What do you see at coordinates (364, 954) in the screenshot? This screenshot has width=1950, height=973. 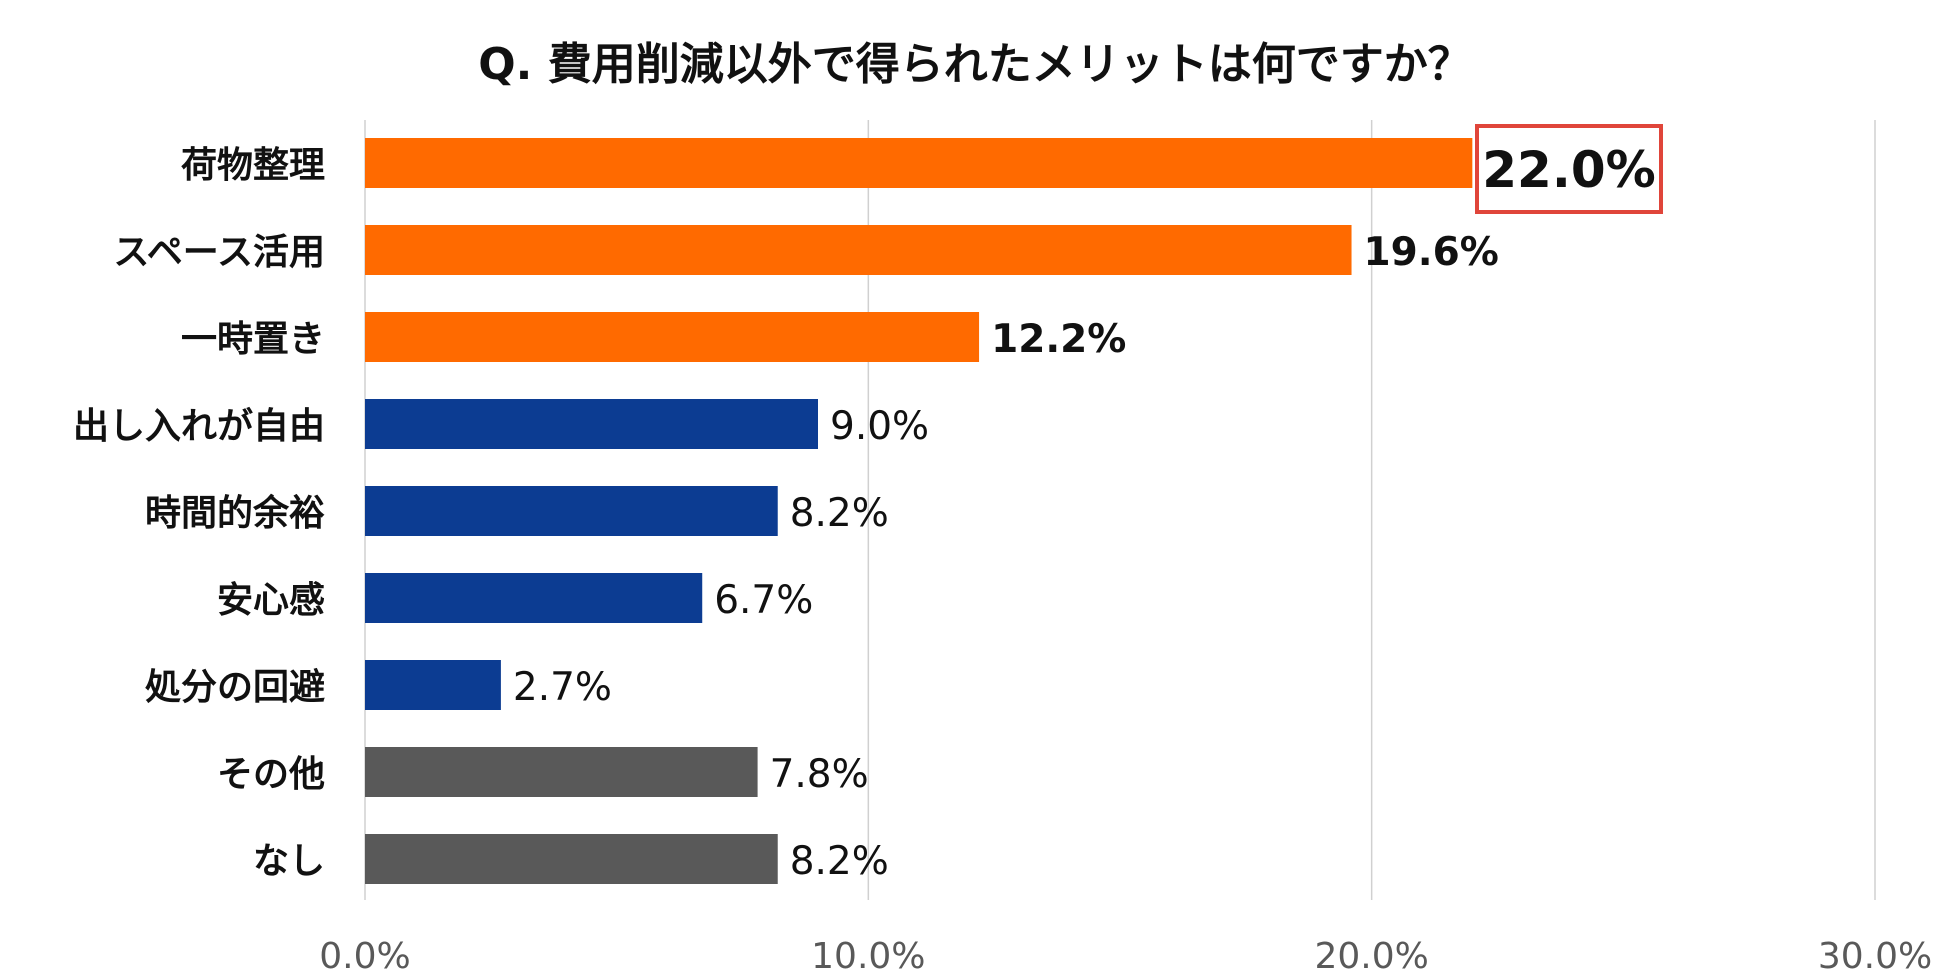 I see `x-tick-label: 0.0%` at bounding box center [364, 954].